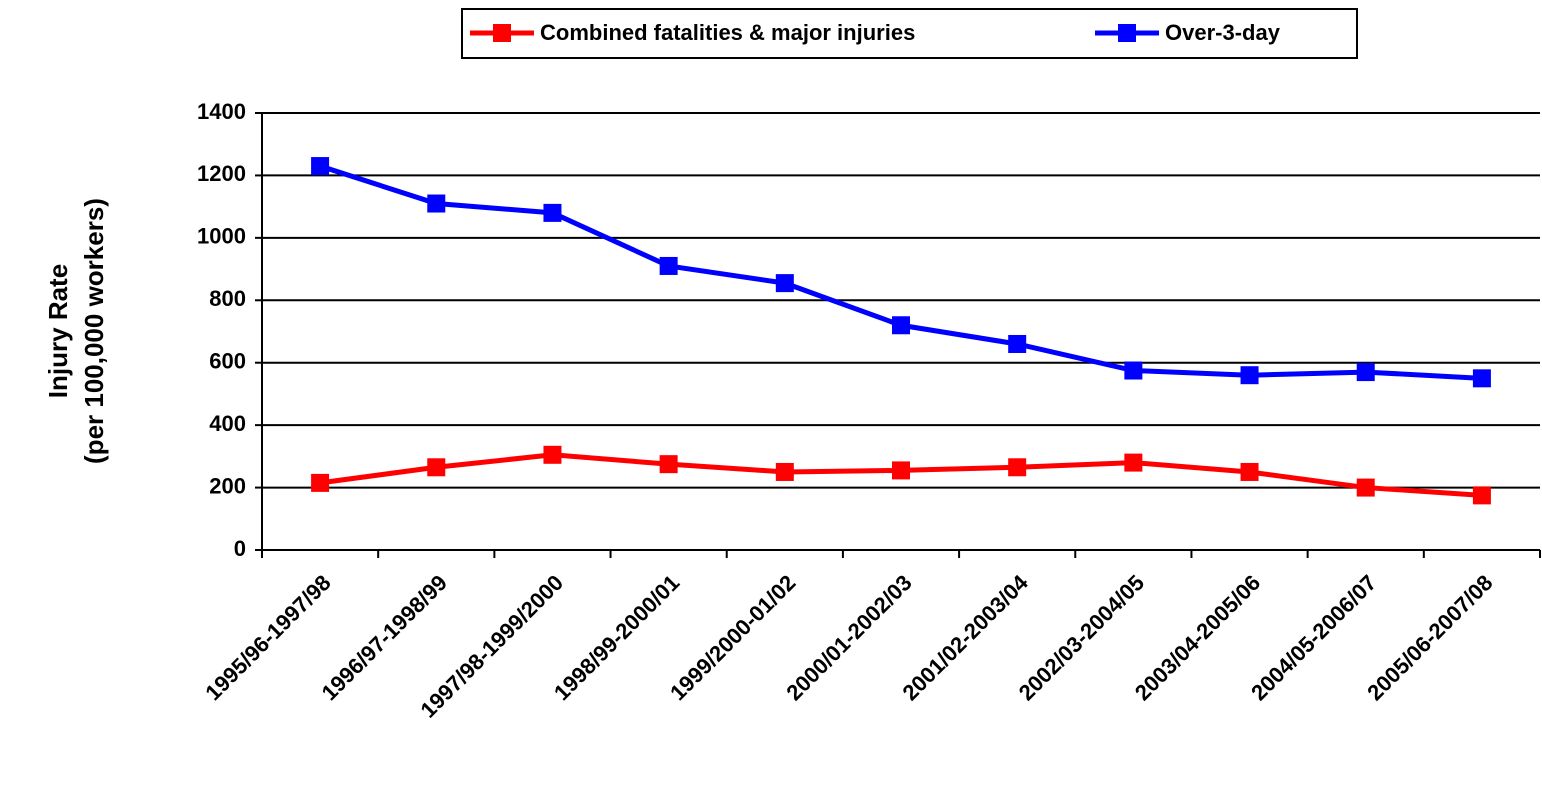  Describe the element at coordinates (58, 331) in the screenshot. I see `y-axis-title: Injury Rate` at that location.